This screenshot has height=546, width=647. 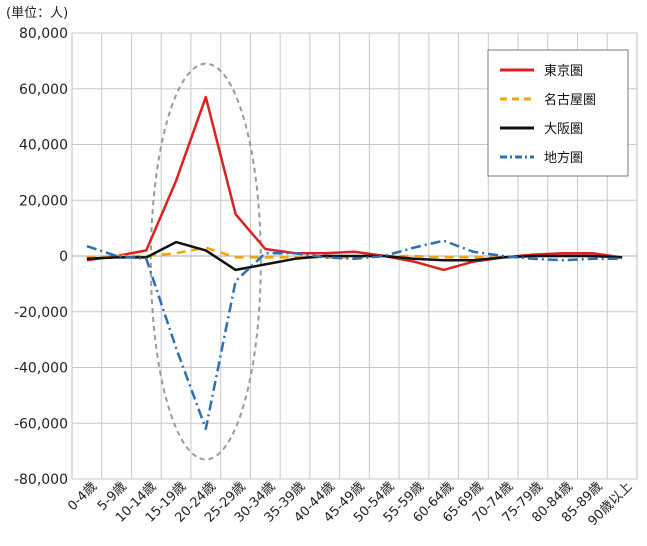 I want to click on y-tick-label: 0, so click(x=63, y=257).